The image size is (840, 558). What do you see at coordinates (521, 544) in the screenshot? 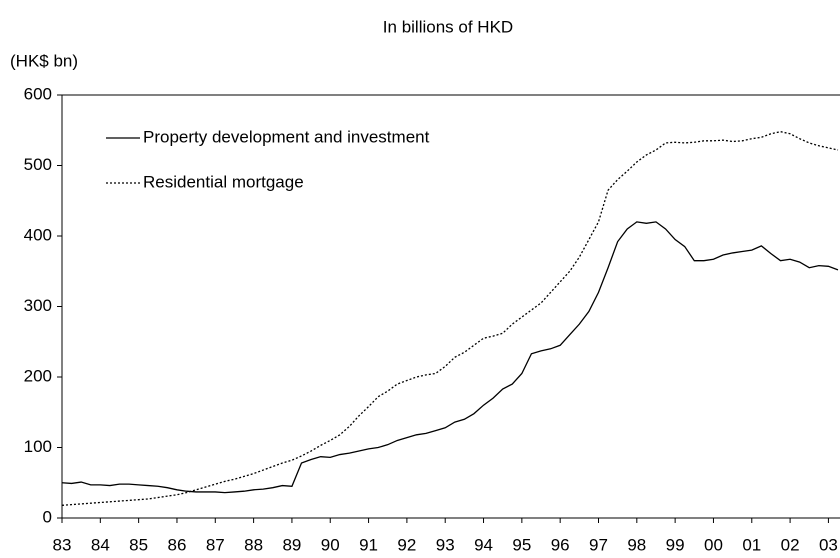
I see `x-tick-label: 95` at bounding box center [521, 544].